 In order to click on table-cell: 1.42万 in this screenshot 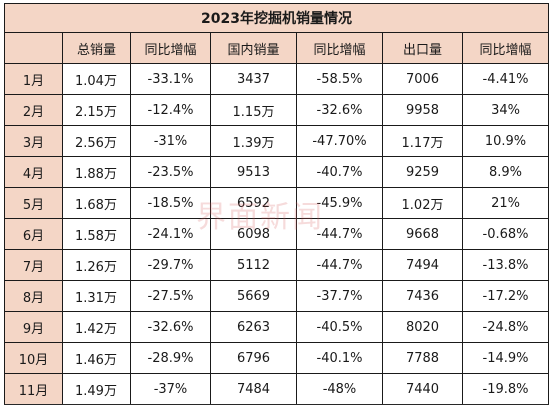, I will do `click(96, 327)`.